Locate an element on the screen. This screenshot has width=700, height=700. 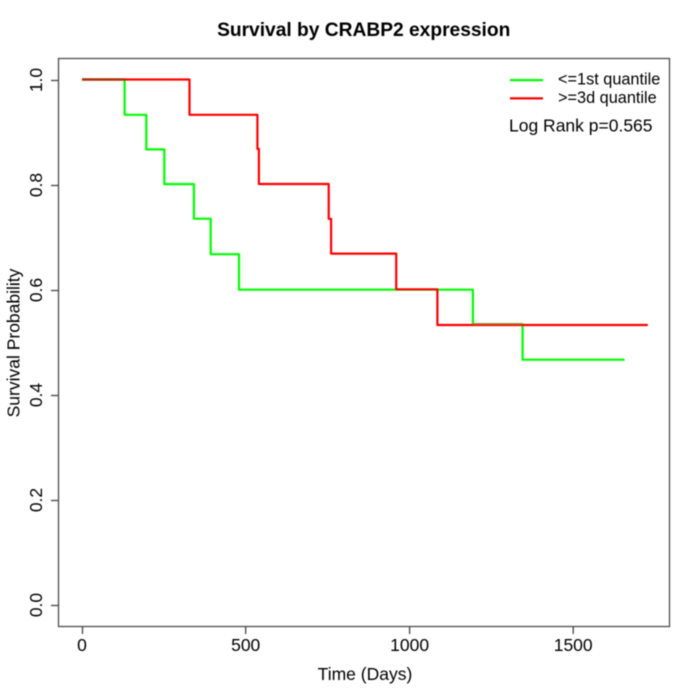
svg-text: Survival Probability is located at coordinates (14, 342).